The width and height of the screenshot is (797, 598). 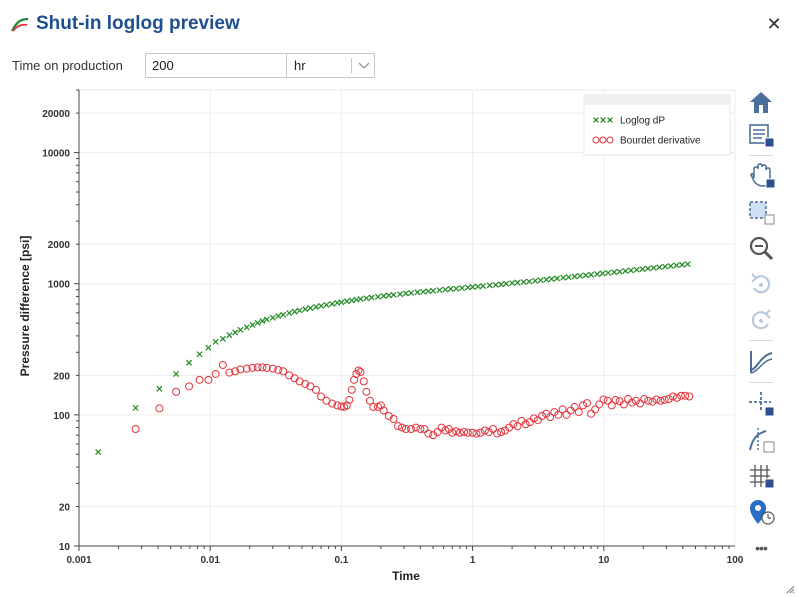 What do you see at coordinates (761, 340) in the screenshot?
I see `toolbar-divider` at bounding box center [761, 340].